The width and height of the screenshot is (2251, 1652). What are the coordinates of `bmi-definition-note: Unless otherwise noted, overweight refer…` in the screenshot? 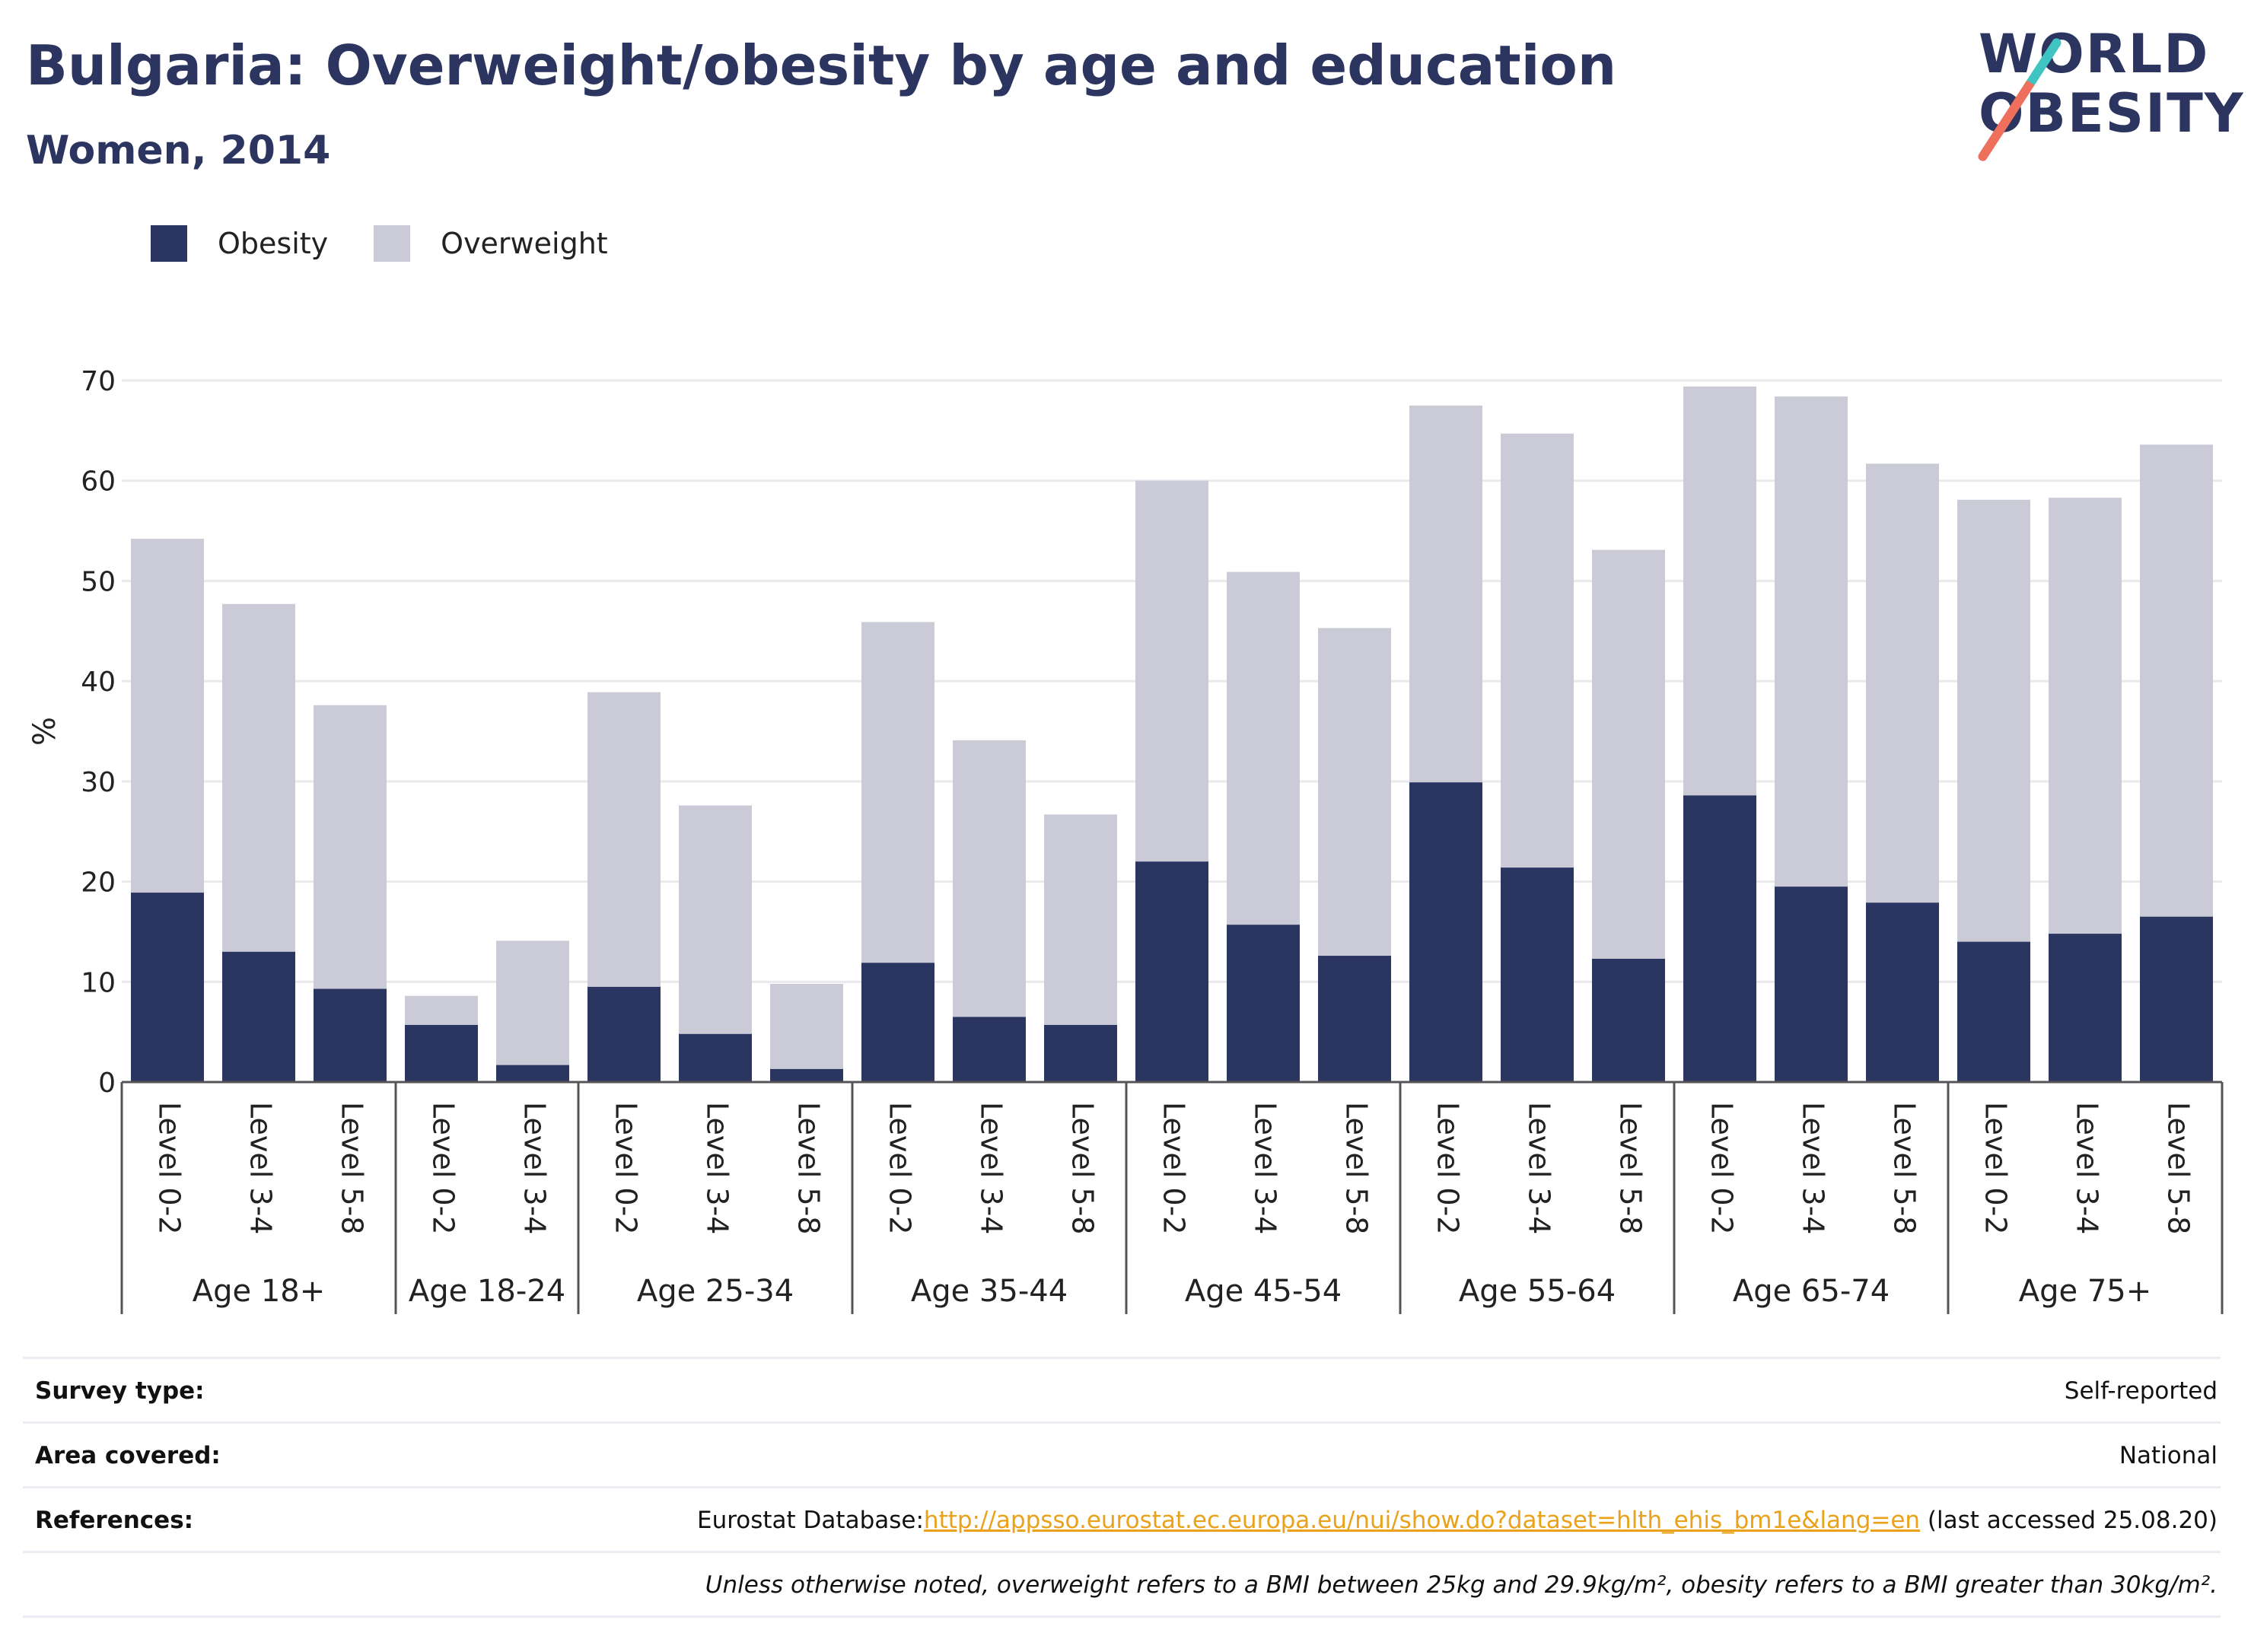 It's located at (1461, 1585).